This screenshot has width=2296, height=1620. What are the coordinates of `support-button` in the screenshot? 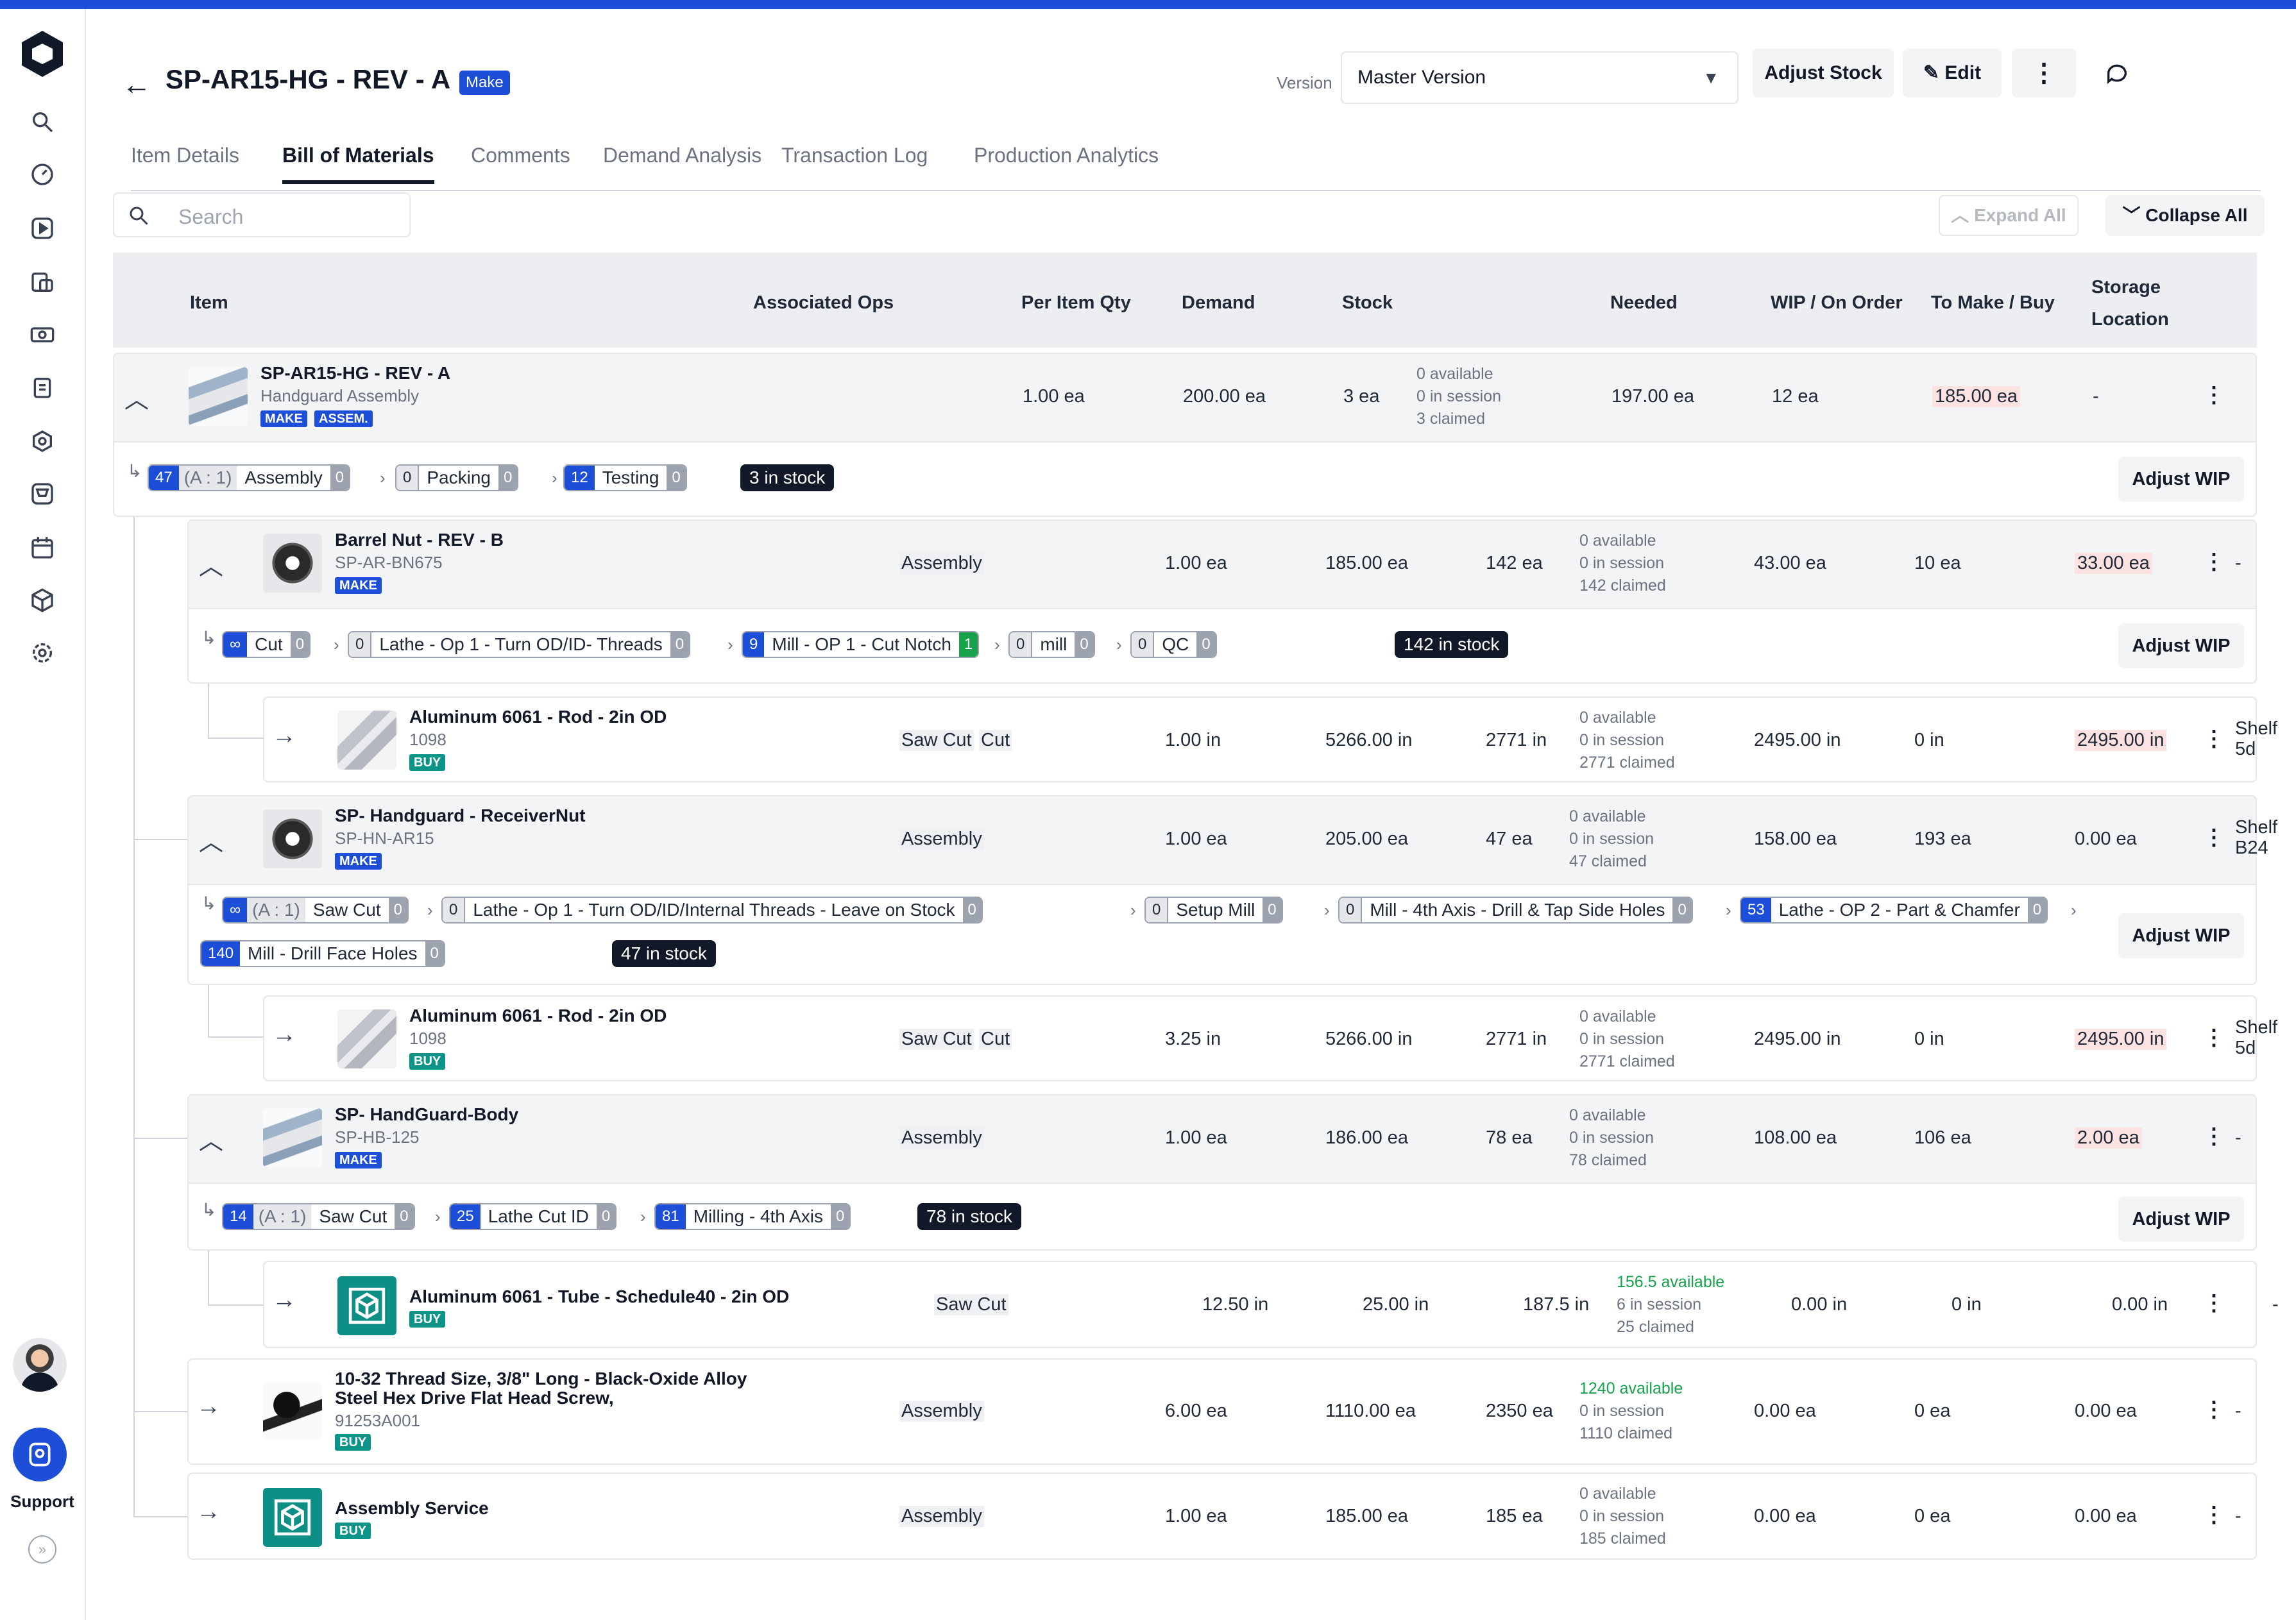 It's located at (40, 1454).